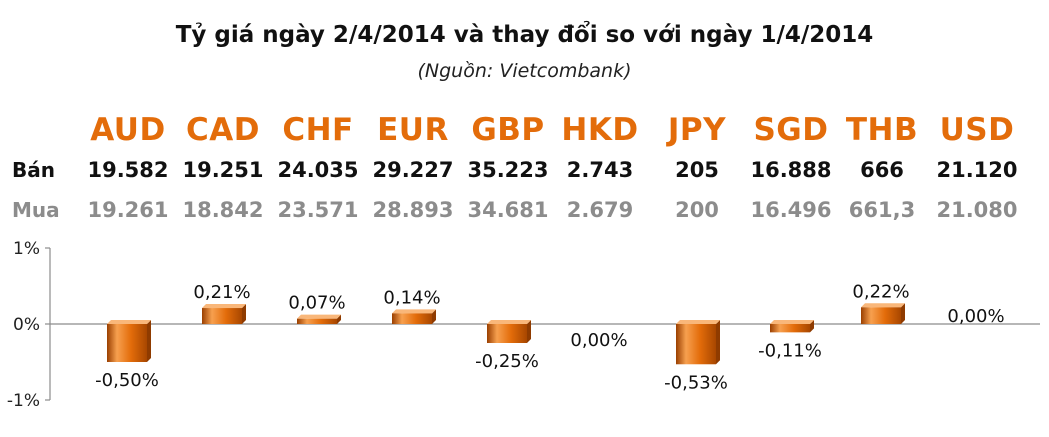  I want to click on buy-rate-thb: 661,3, so click(882, 210).